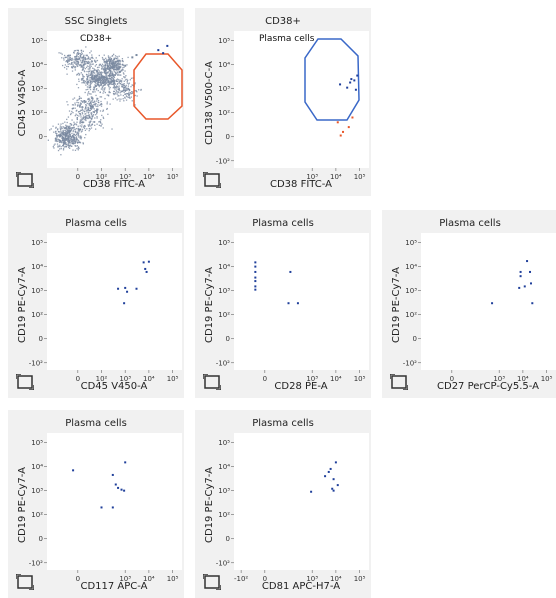 The height and width of the screenshot is (598, 556). Describe the element at coordinates (512, 282) in the screenshot. I see `events` at that location.